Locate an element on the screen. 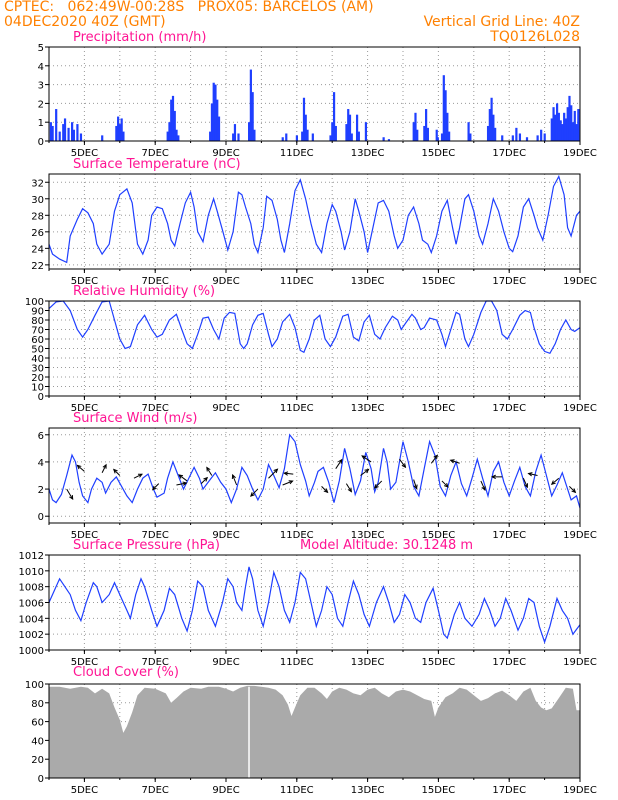  y-tick-label: 30 is located at coordinates (37, 369).